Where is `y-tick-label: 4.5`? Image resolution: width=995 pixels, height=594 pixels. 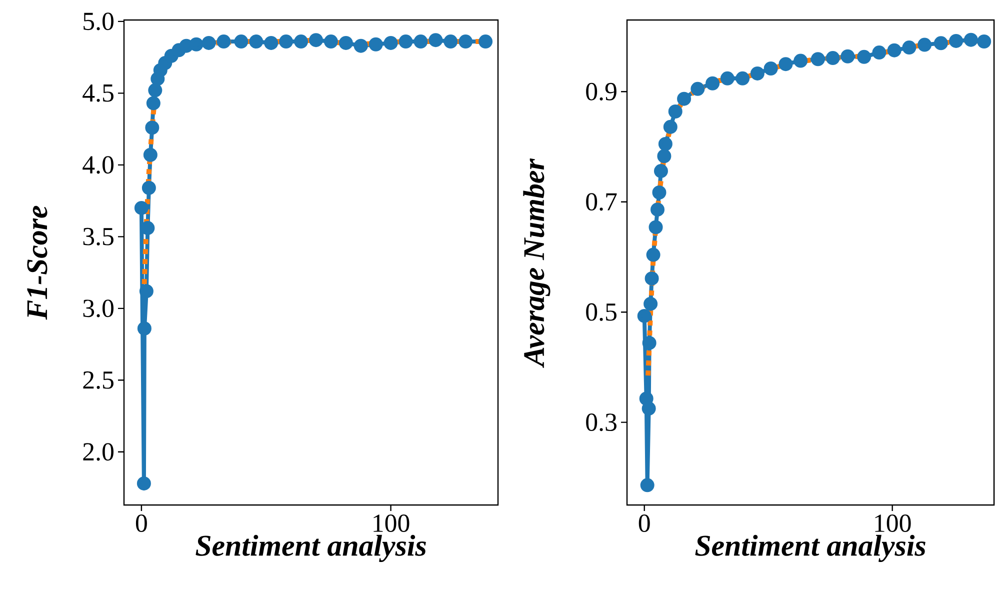 y-tick-label: 4.5 is located at coordinates (98, 93).